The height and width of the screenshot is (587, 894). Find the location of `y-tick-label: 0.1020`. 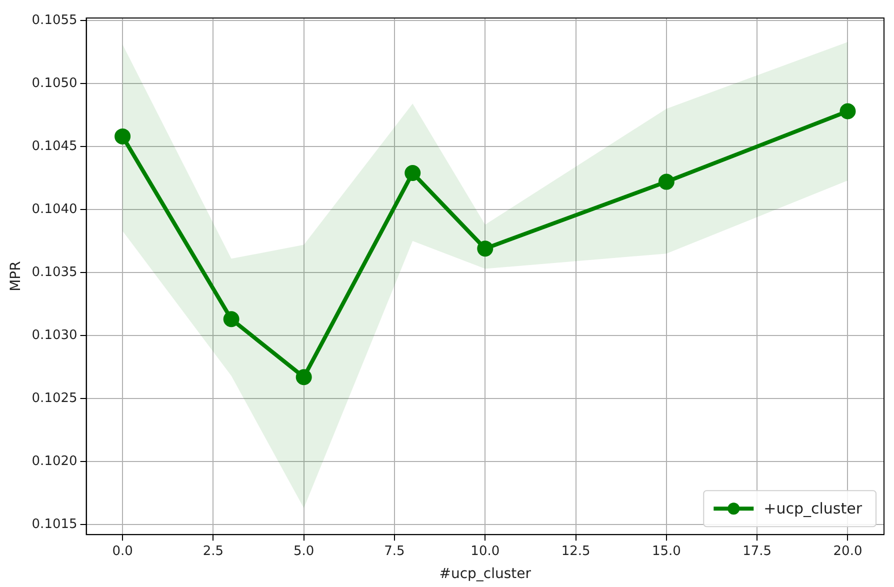

y-tick-label: 0.1020 is located at coordinates (55, 461).